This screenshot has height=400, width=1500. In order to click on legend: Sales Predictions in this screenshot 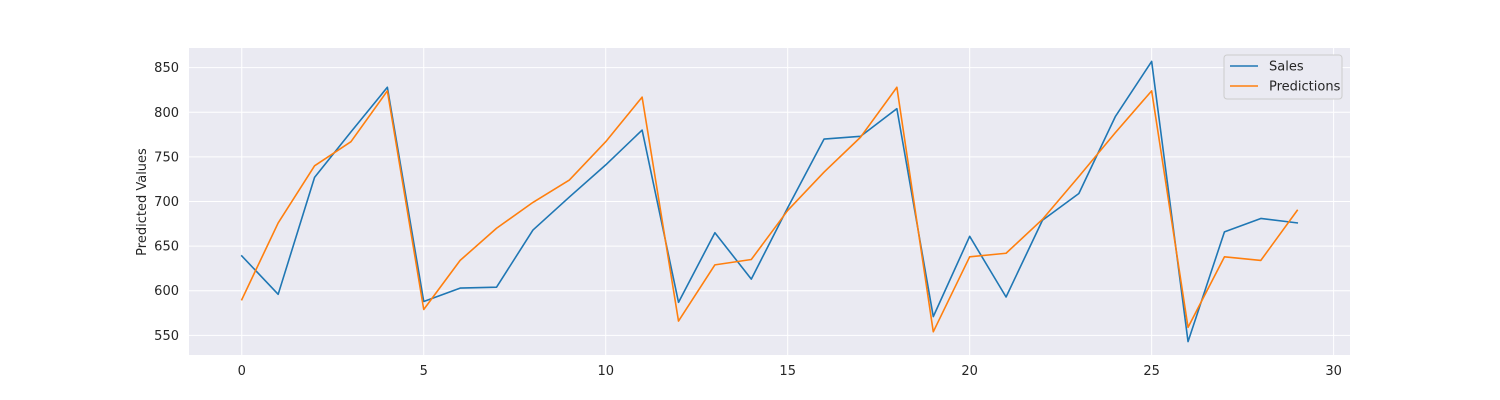, I will do `click(1283, 77)`.